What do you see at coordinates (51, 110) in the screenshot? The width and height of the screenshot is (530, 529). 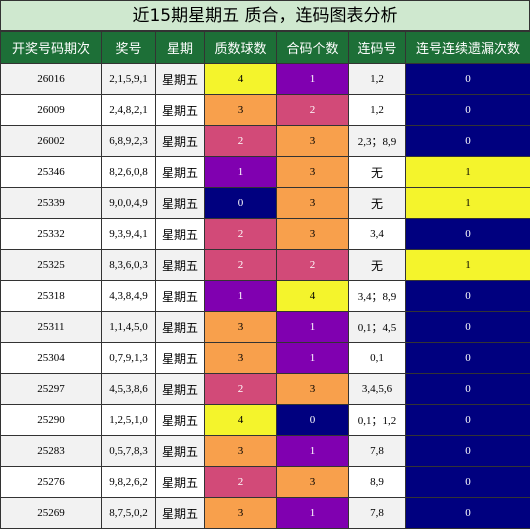 I see `period-cell: 26009` at bounding box center [51, 110].